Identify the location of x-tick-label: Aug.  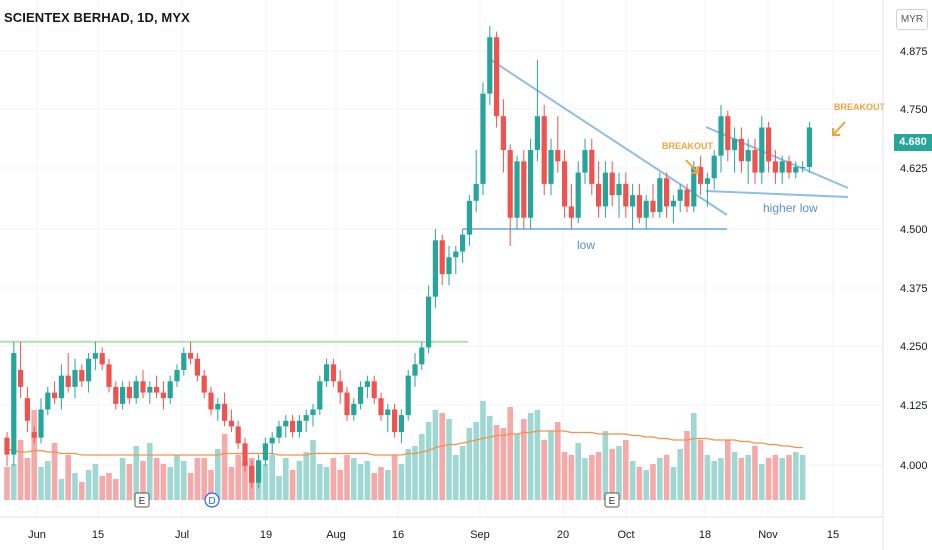
(336, 535).